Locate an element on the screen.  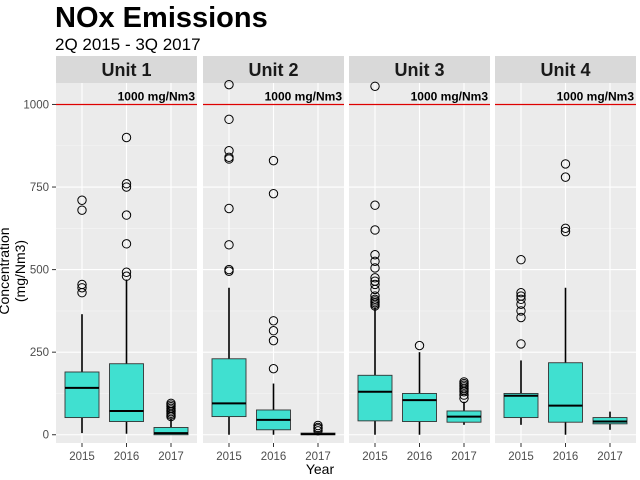
y-tick-label: 500 is located at coordinates (39, 271).